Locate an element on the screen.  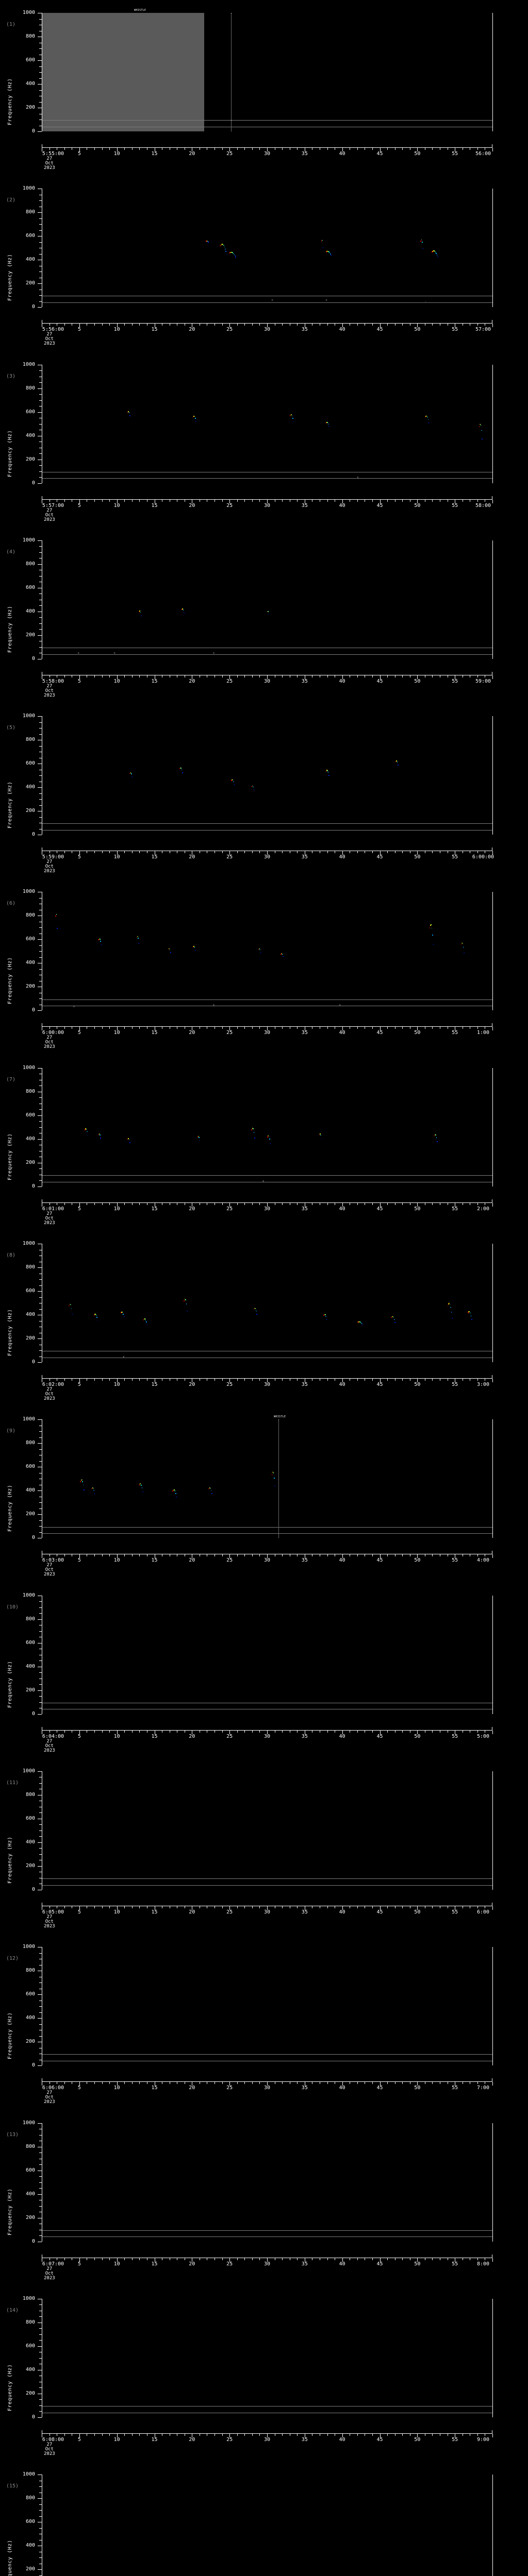
y-axis-tick-label: 600 is located at coordinates (30, 1291).